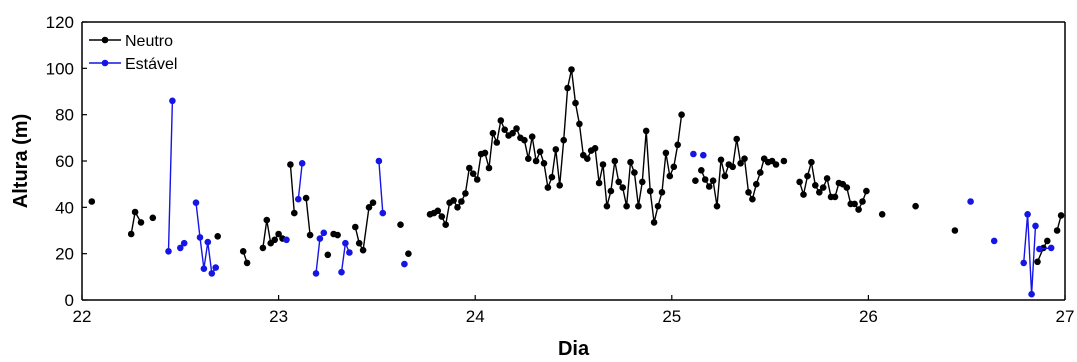 The image size is (1077, 362). I want to click on legend: Neutro Estável, so click(133, 53).